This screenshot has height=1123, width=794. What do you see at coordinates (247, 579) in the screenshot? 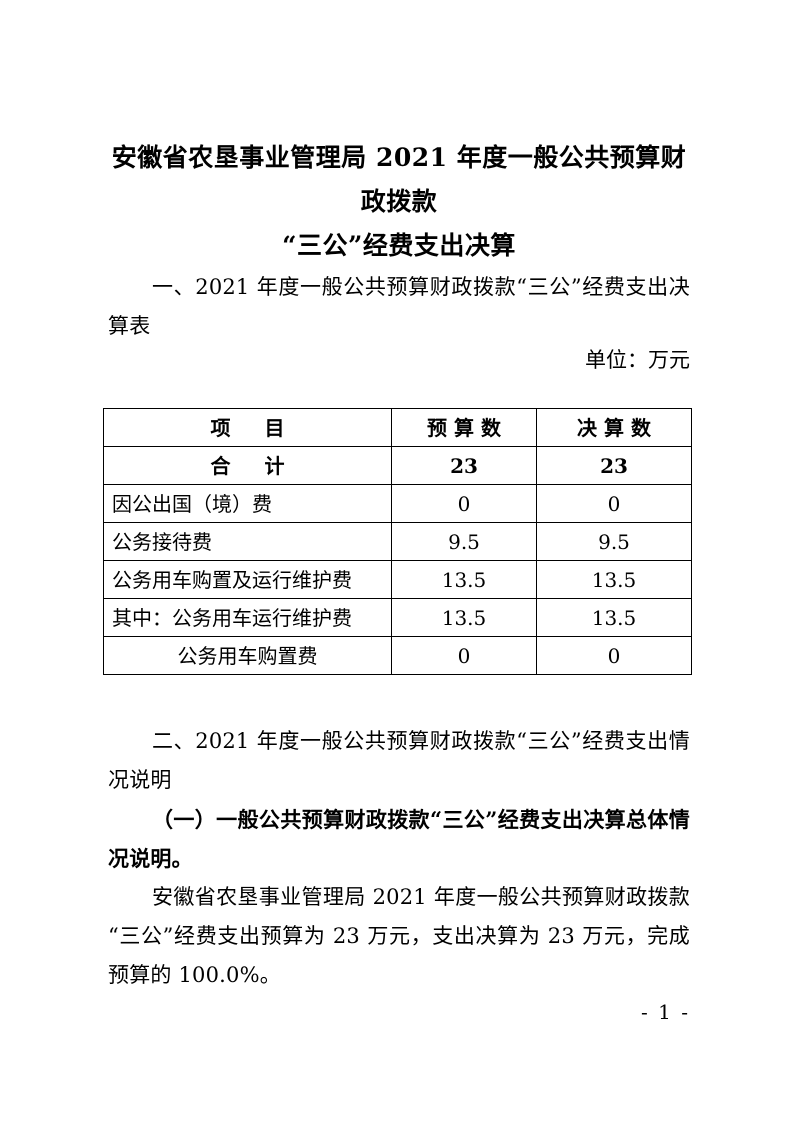
I see `table-cell-item: 公务用车购置及运行维护费` at bounding box center [247, 579].